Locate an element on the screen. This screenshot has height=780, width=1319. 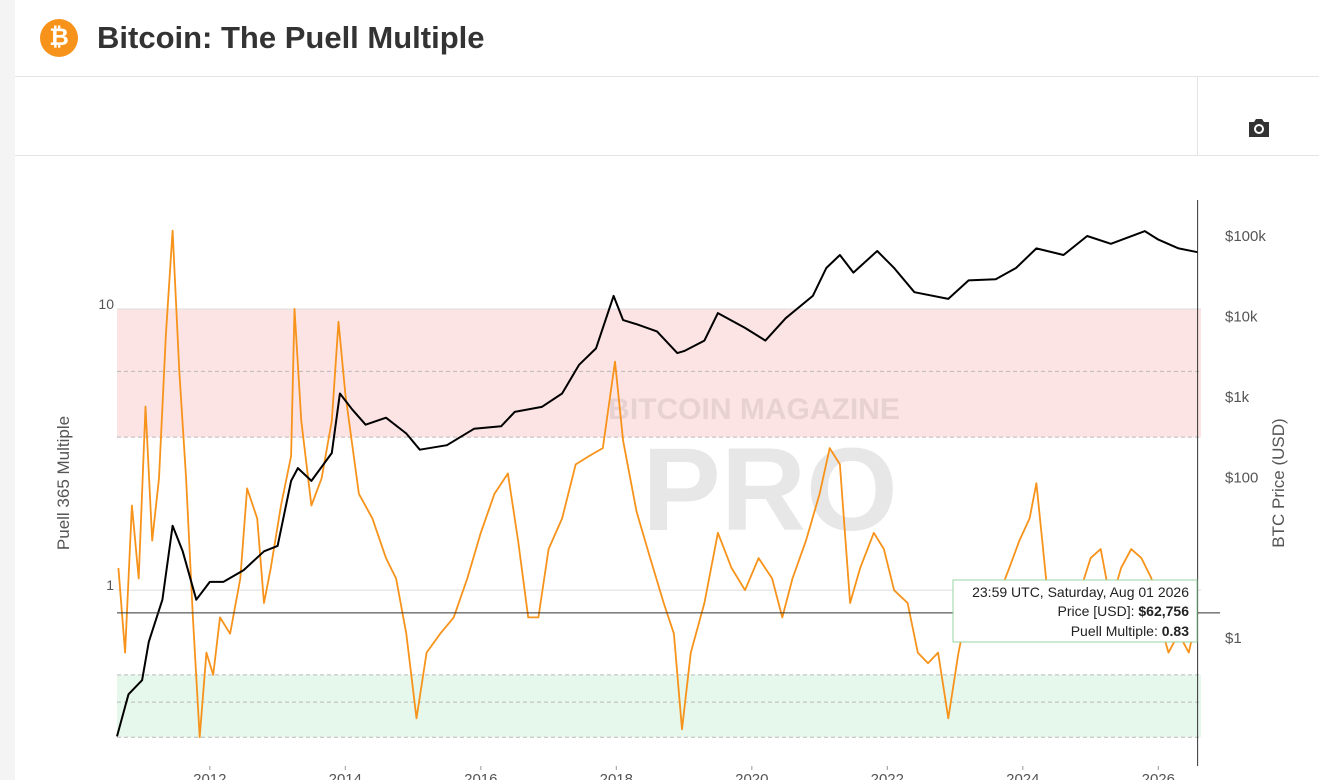
tooltip-value: $62,756 is located at coordinates (1163, 611).